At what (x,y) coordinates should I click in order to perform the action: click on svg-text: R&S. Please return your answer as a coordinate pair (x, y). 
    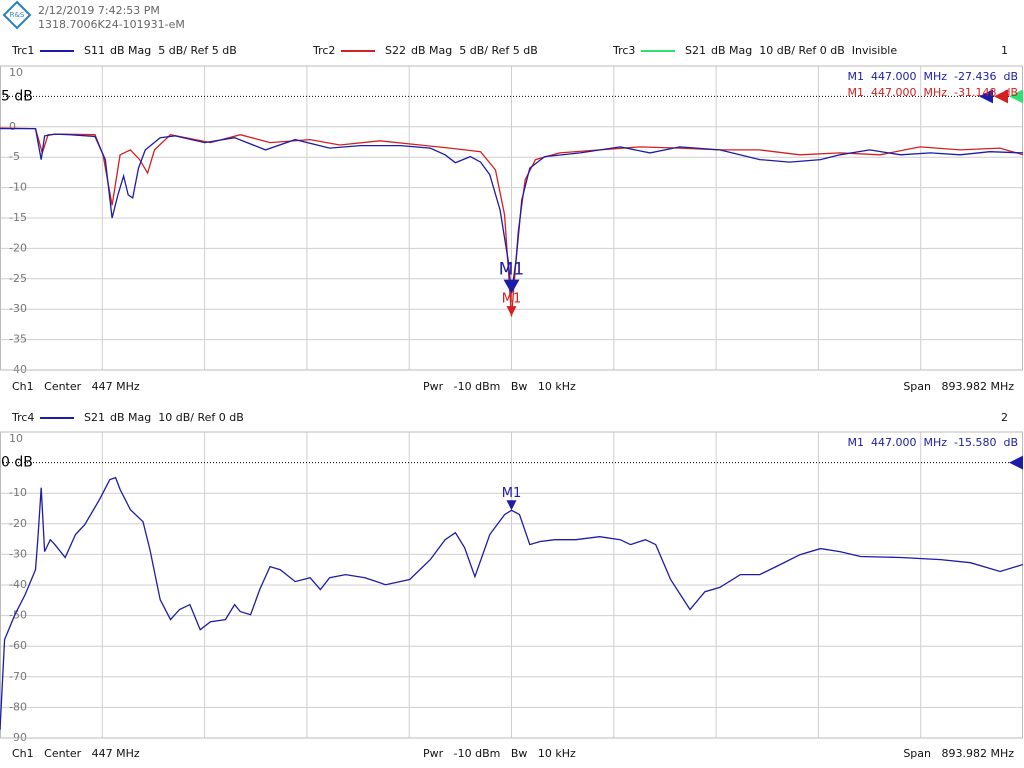
    Looking at the image, I should click on (17, 15).